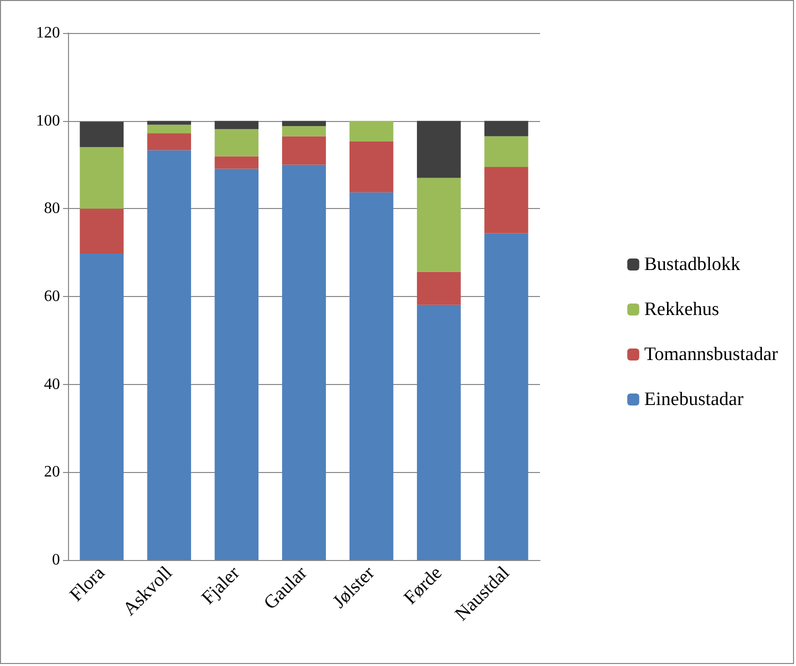  I want to click on y-tick-label: 100, so click(48, 121).